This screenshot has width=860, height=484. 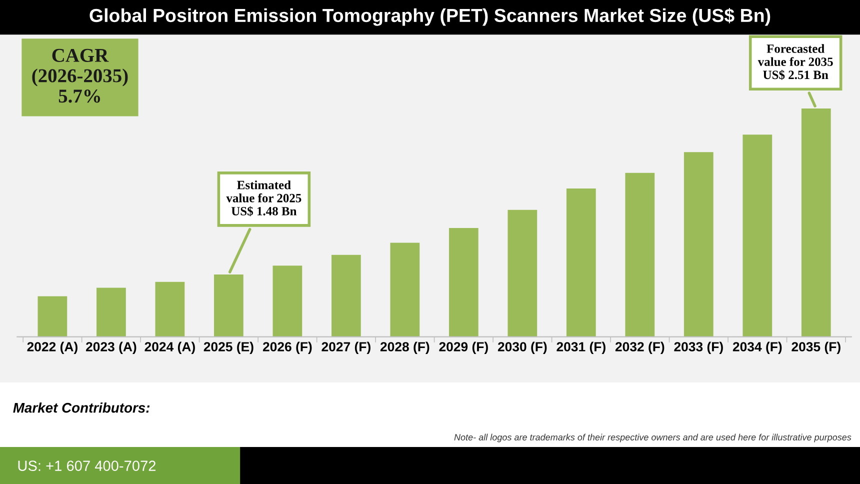 What do you see at coordinates (229, 348) in the screenshot?
I see `x-tick-label: 2025 (E)` at bounding box center [229, 348].